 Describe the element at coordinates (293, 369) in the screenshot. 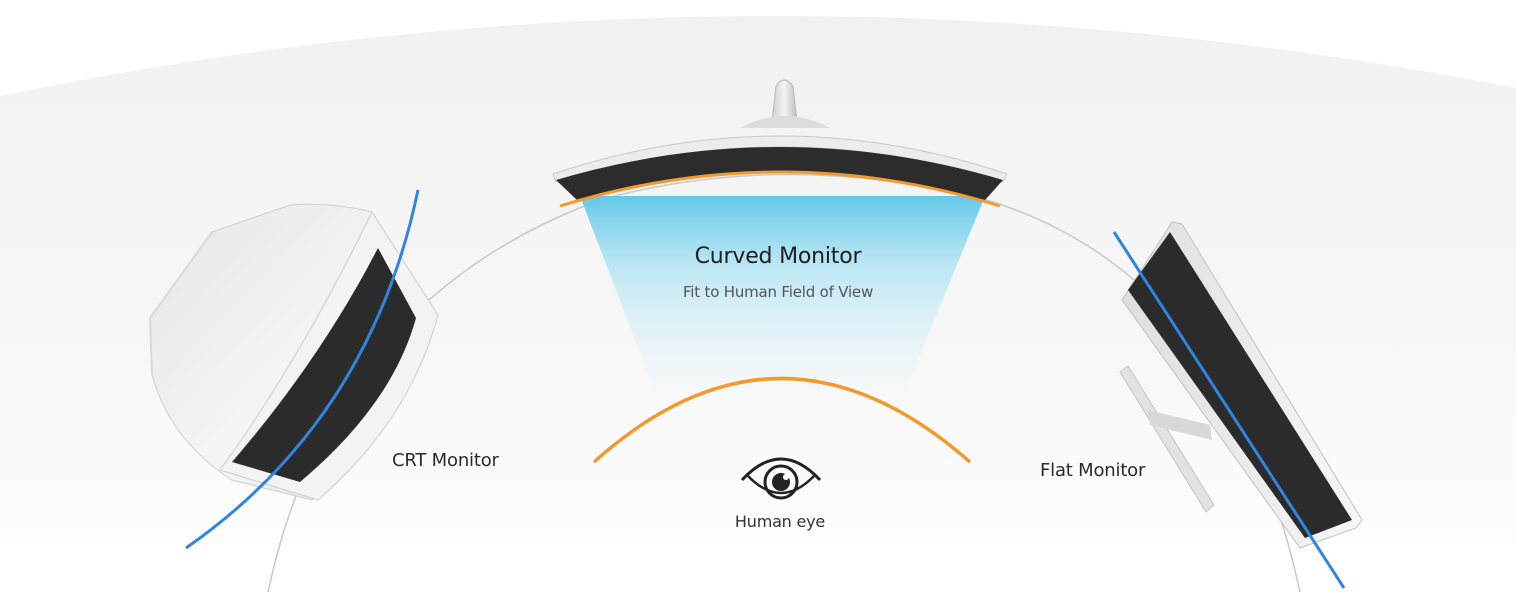

I see `crt-monitor` at that location.